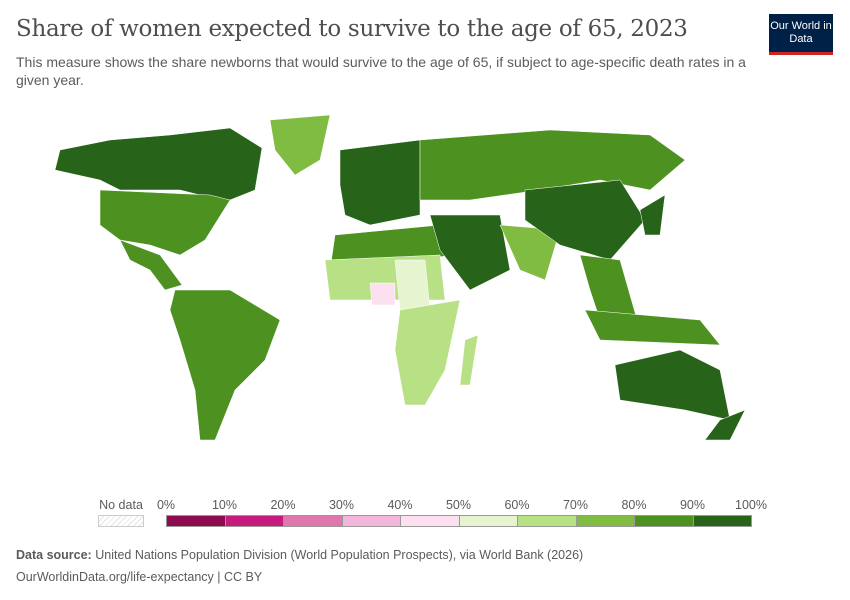  Describe the element at coordinates (166, 505) in the screenshot. I see `legend-tick: 0%` at that location.